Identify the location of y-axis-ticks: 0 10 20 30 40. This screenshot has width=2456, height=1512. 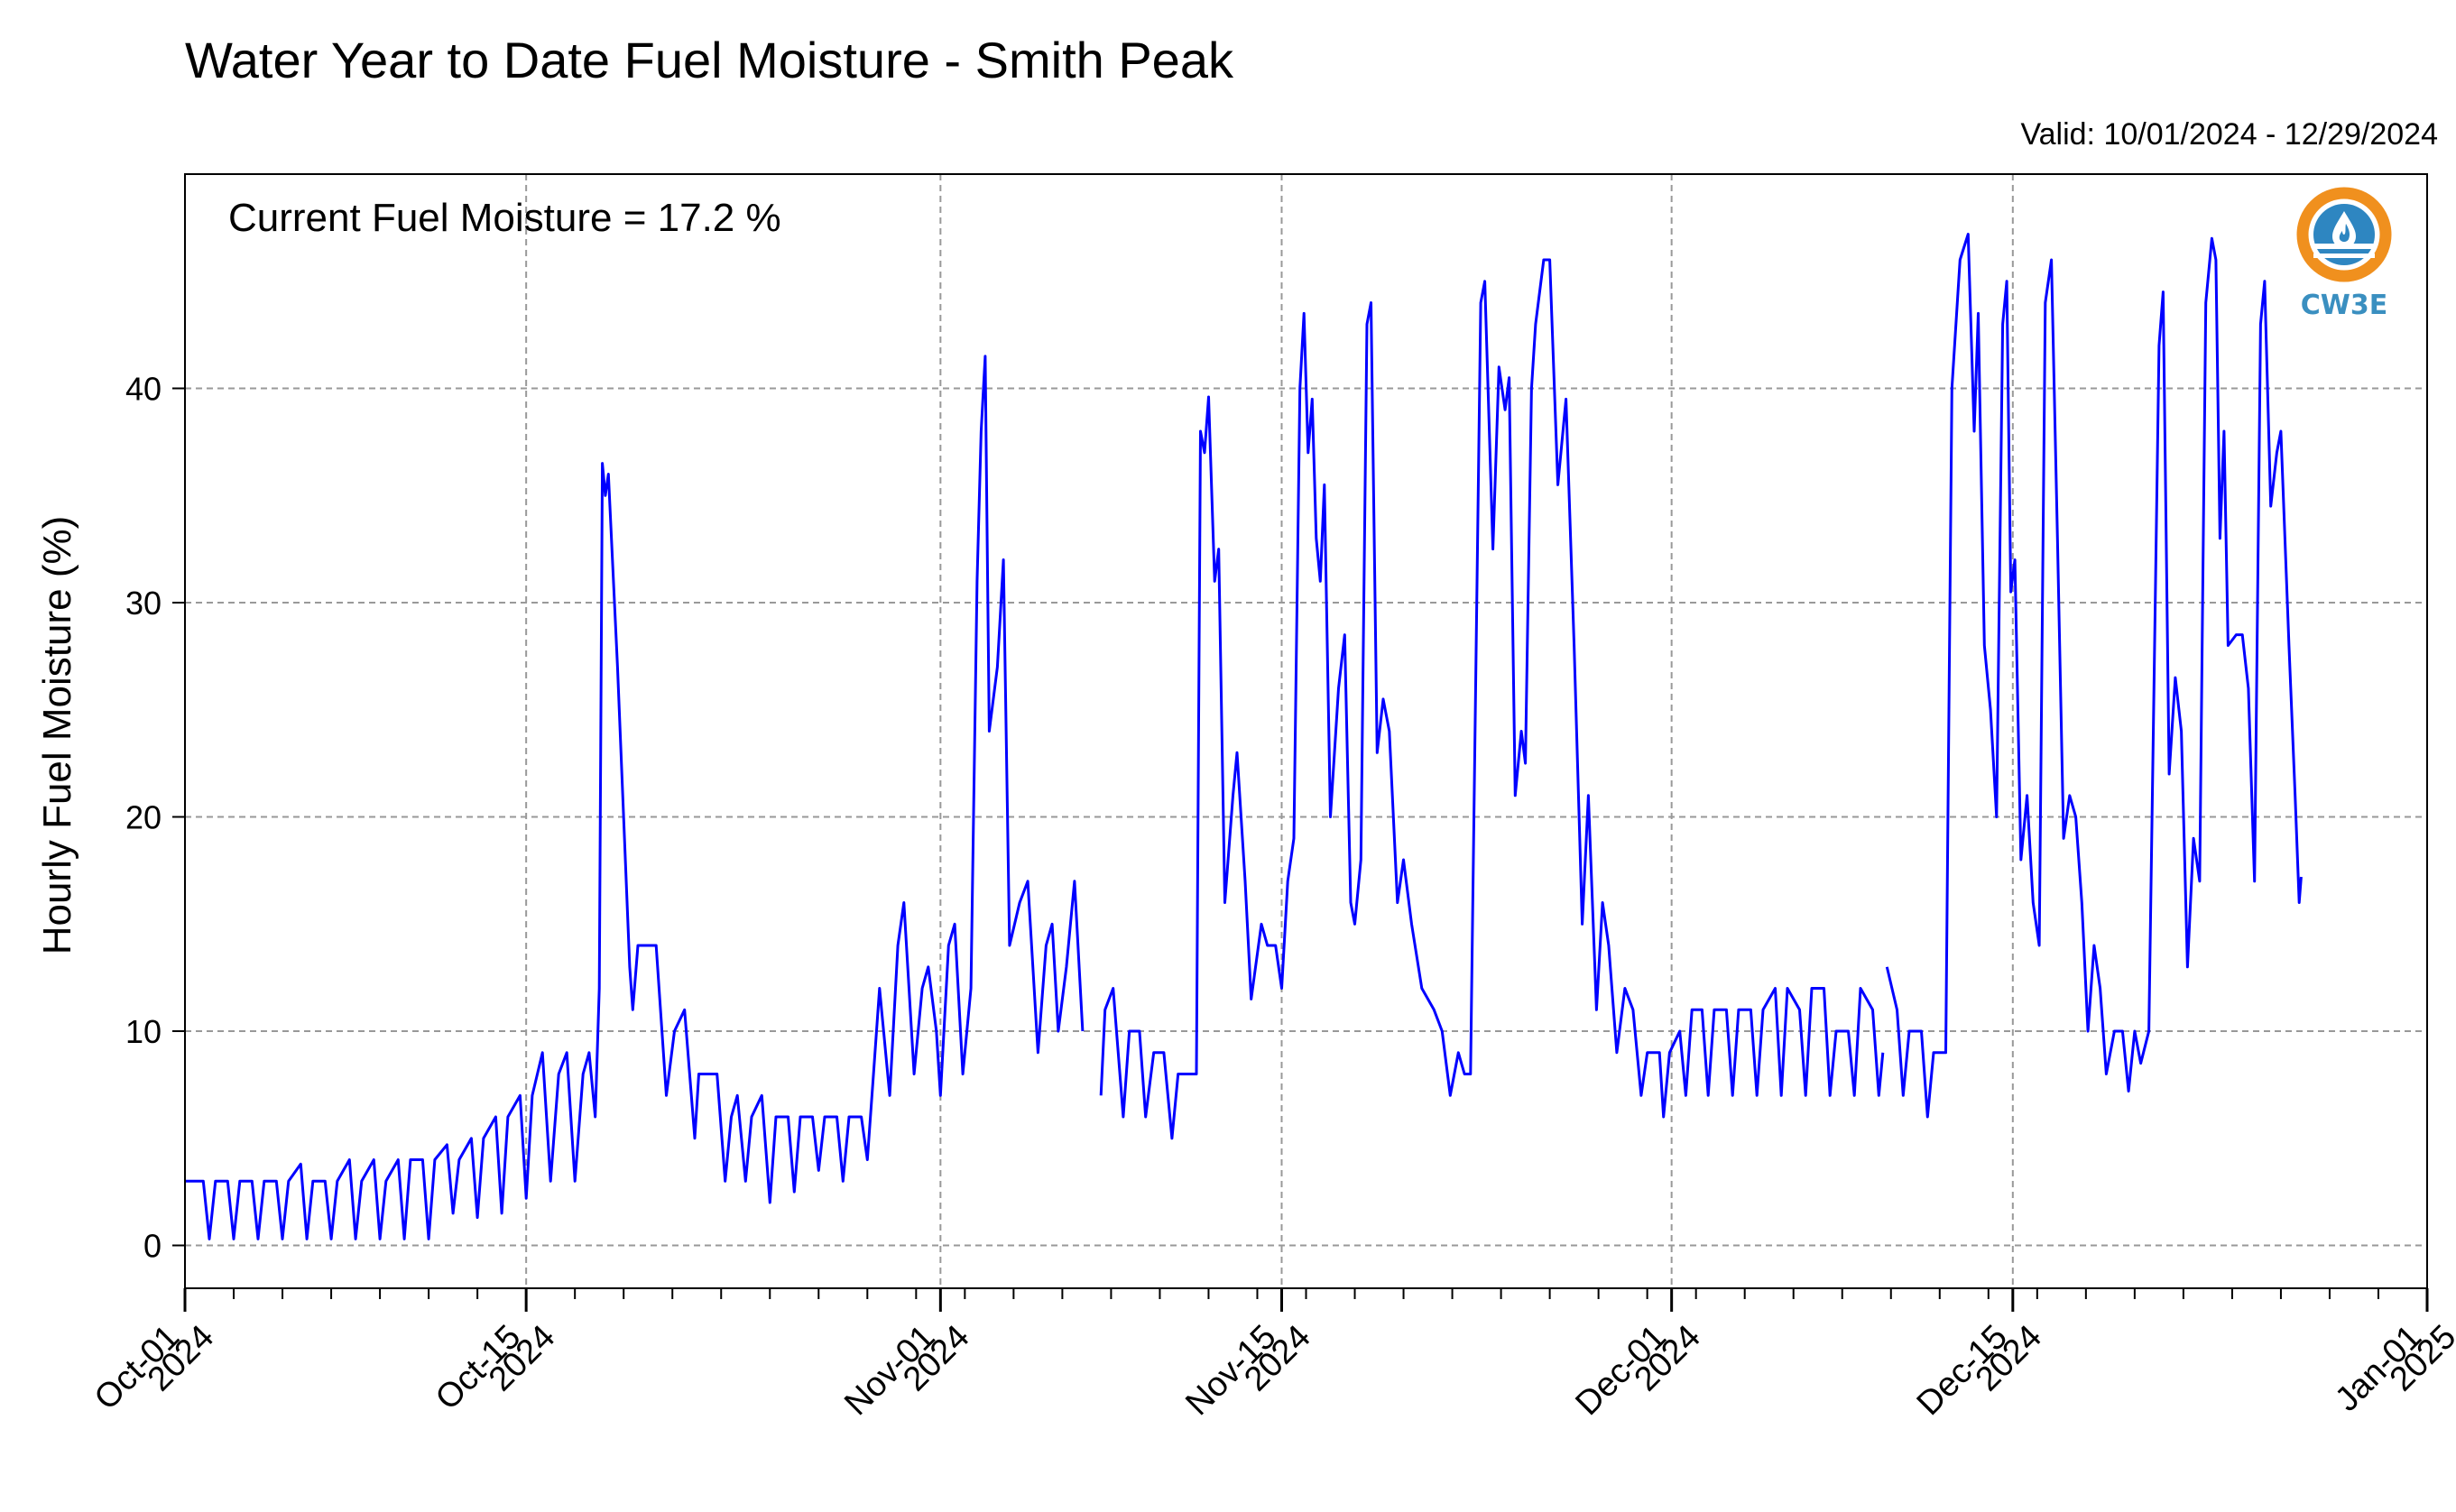
(155, 818).